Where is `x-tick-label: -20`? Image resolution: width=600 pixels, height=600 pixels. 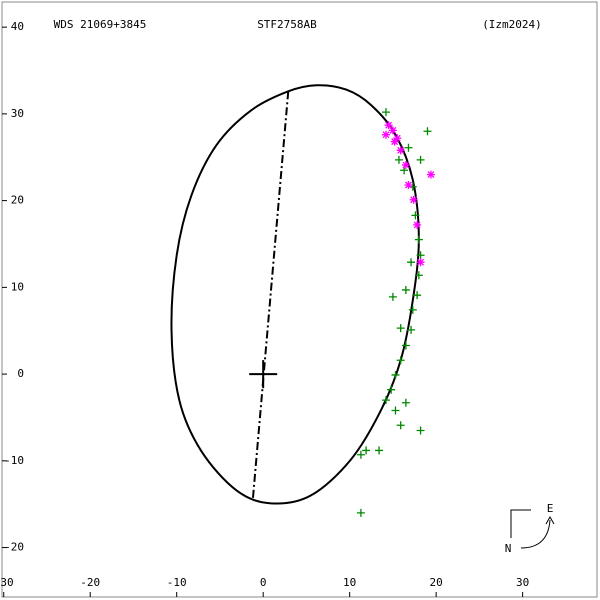
x-tick-label: -20 is located at coordinates (90, 582).